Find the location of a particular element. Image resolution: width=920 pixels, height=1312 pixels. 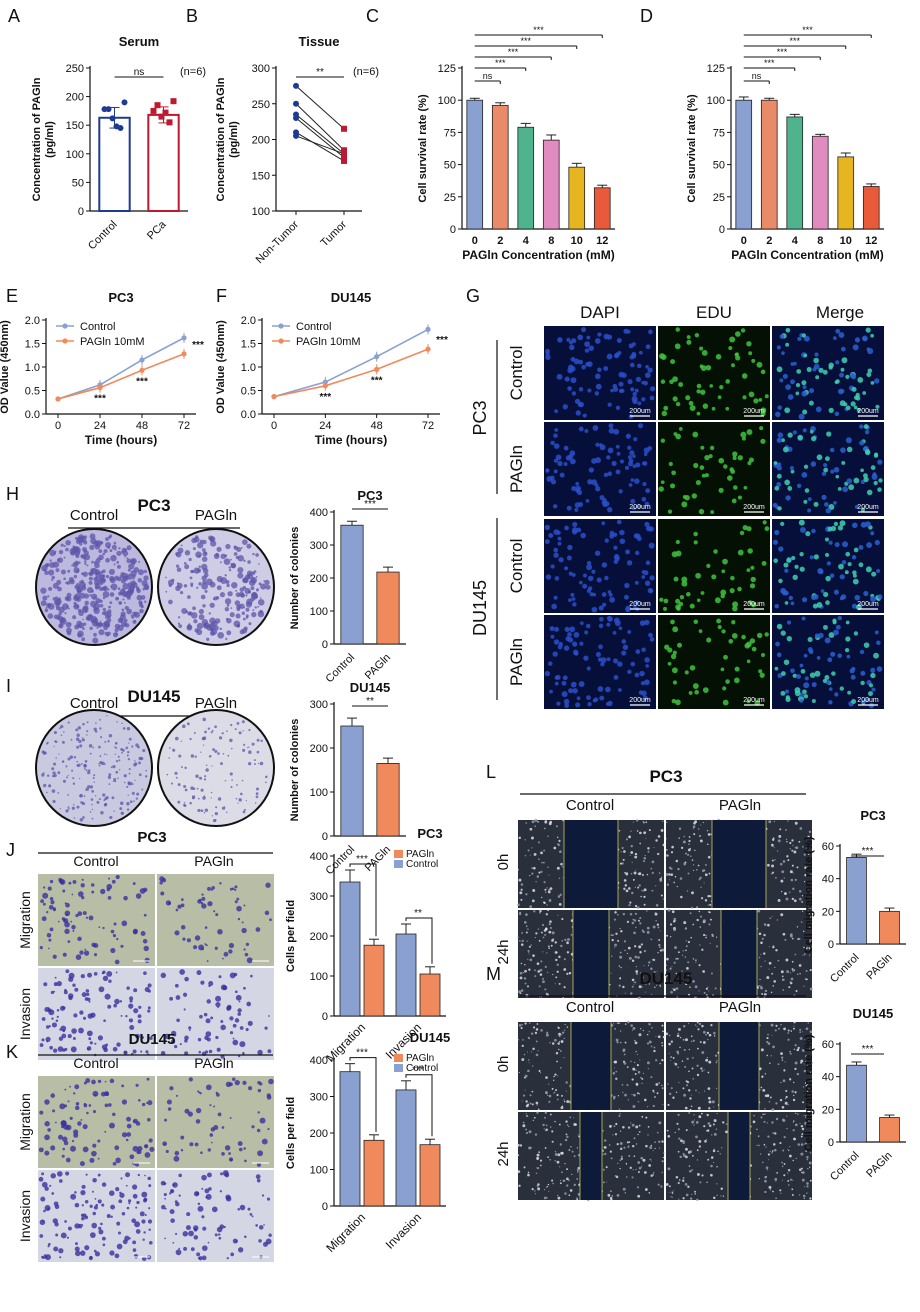

data-point is located at coordinates (344, 160).